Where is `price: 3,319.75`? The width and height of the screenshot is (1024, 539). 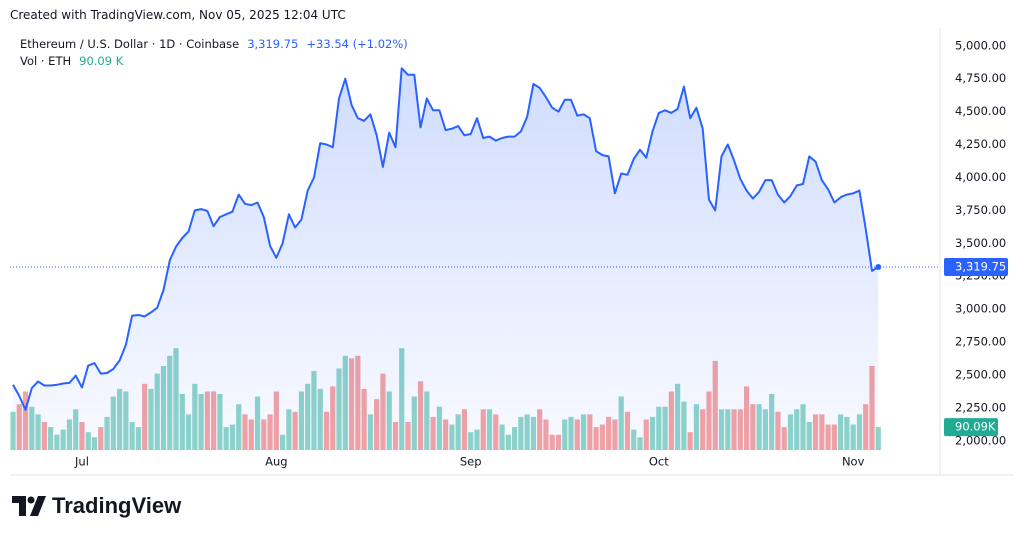
price: 3,319.75 is located at coordinates (273, 44).